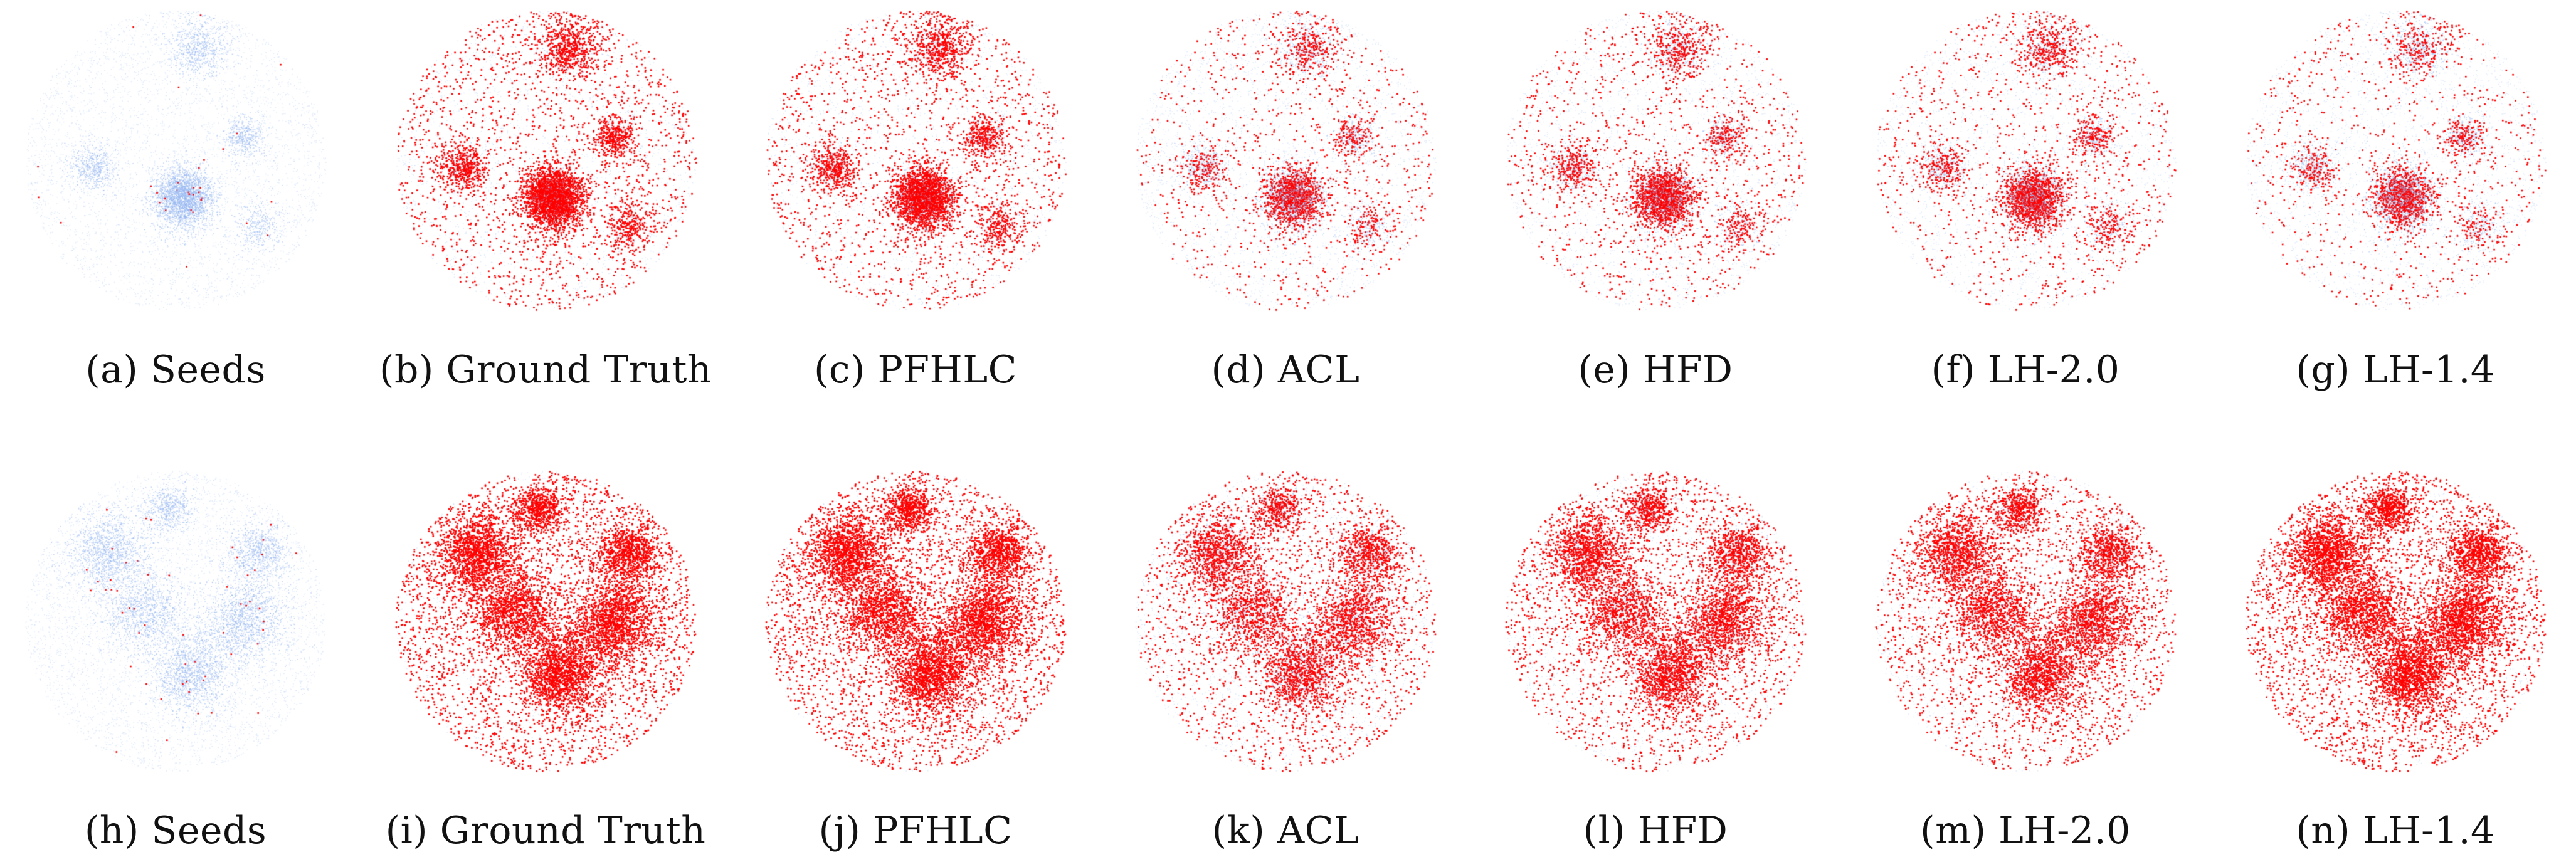 This screenshot has width=2576, height=857. I want to click on panel-ground-truth-row1: (b) Ground Truth, so click(545, 196).